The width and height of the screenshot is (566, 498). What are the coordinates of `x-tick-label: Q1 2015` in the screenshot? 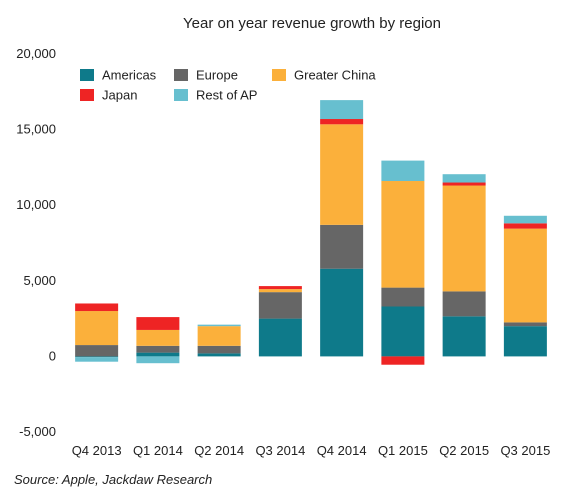 It's located at (403, 450).